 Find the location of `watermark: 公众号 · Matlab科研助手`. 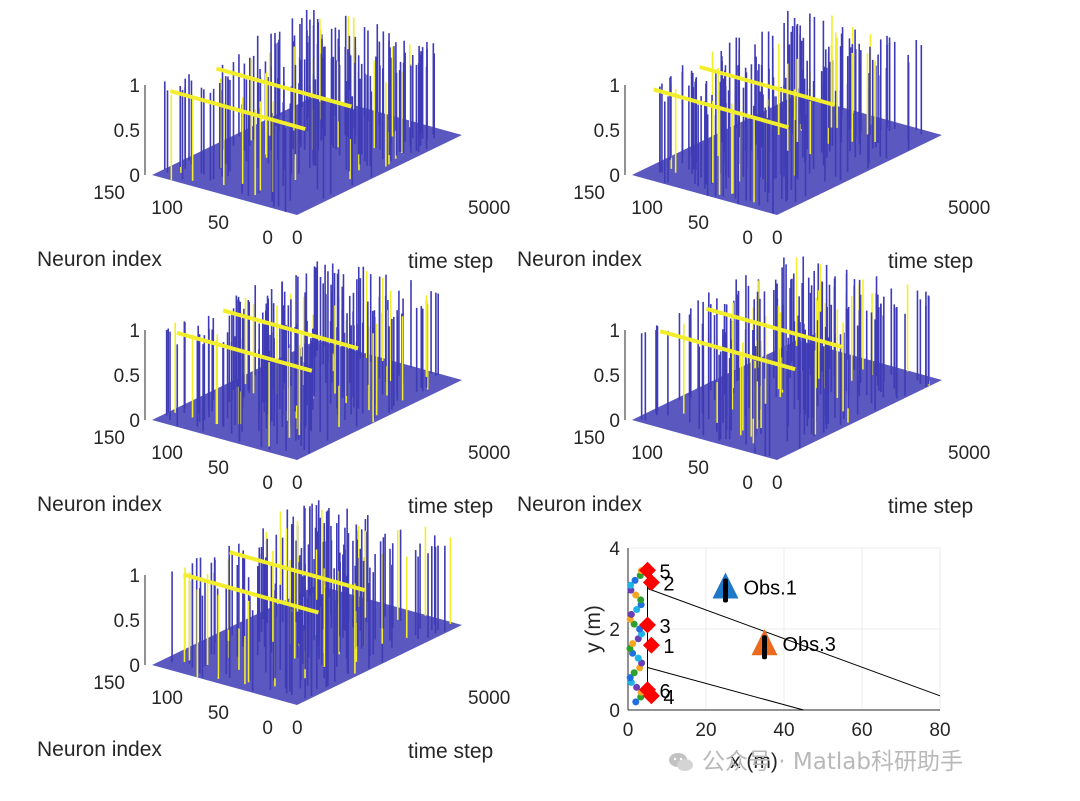

watermark: 公众号 · Matlab科研助手 is located at coordinates (815, 759).